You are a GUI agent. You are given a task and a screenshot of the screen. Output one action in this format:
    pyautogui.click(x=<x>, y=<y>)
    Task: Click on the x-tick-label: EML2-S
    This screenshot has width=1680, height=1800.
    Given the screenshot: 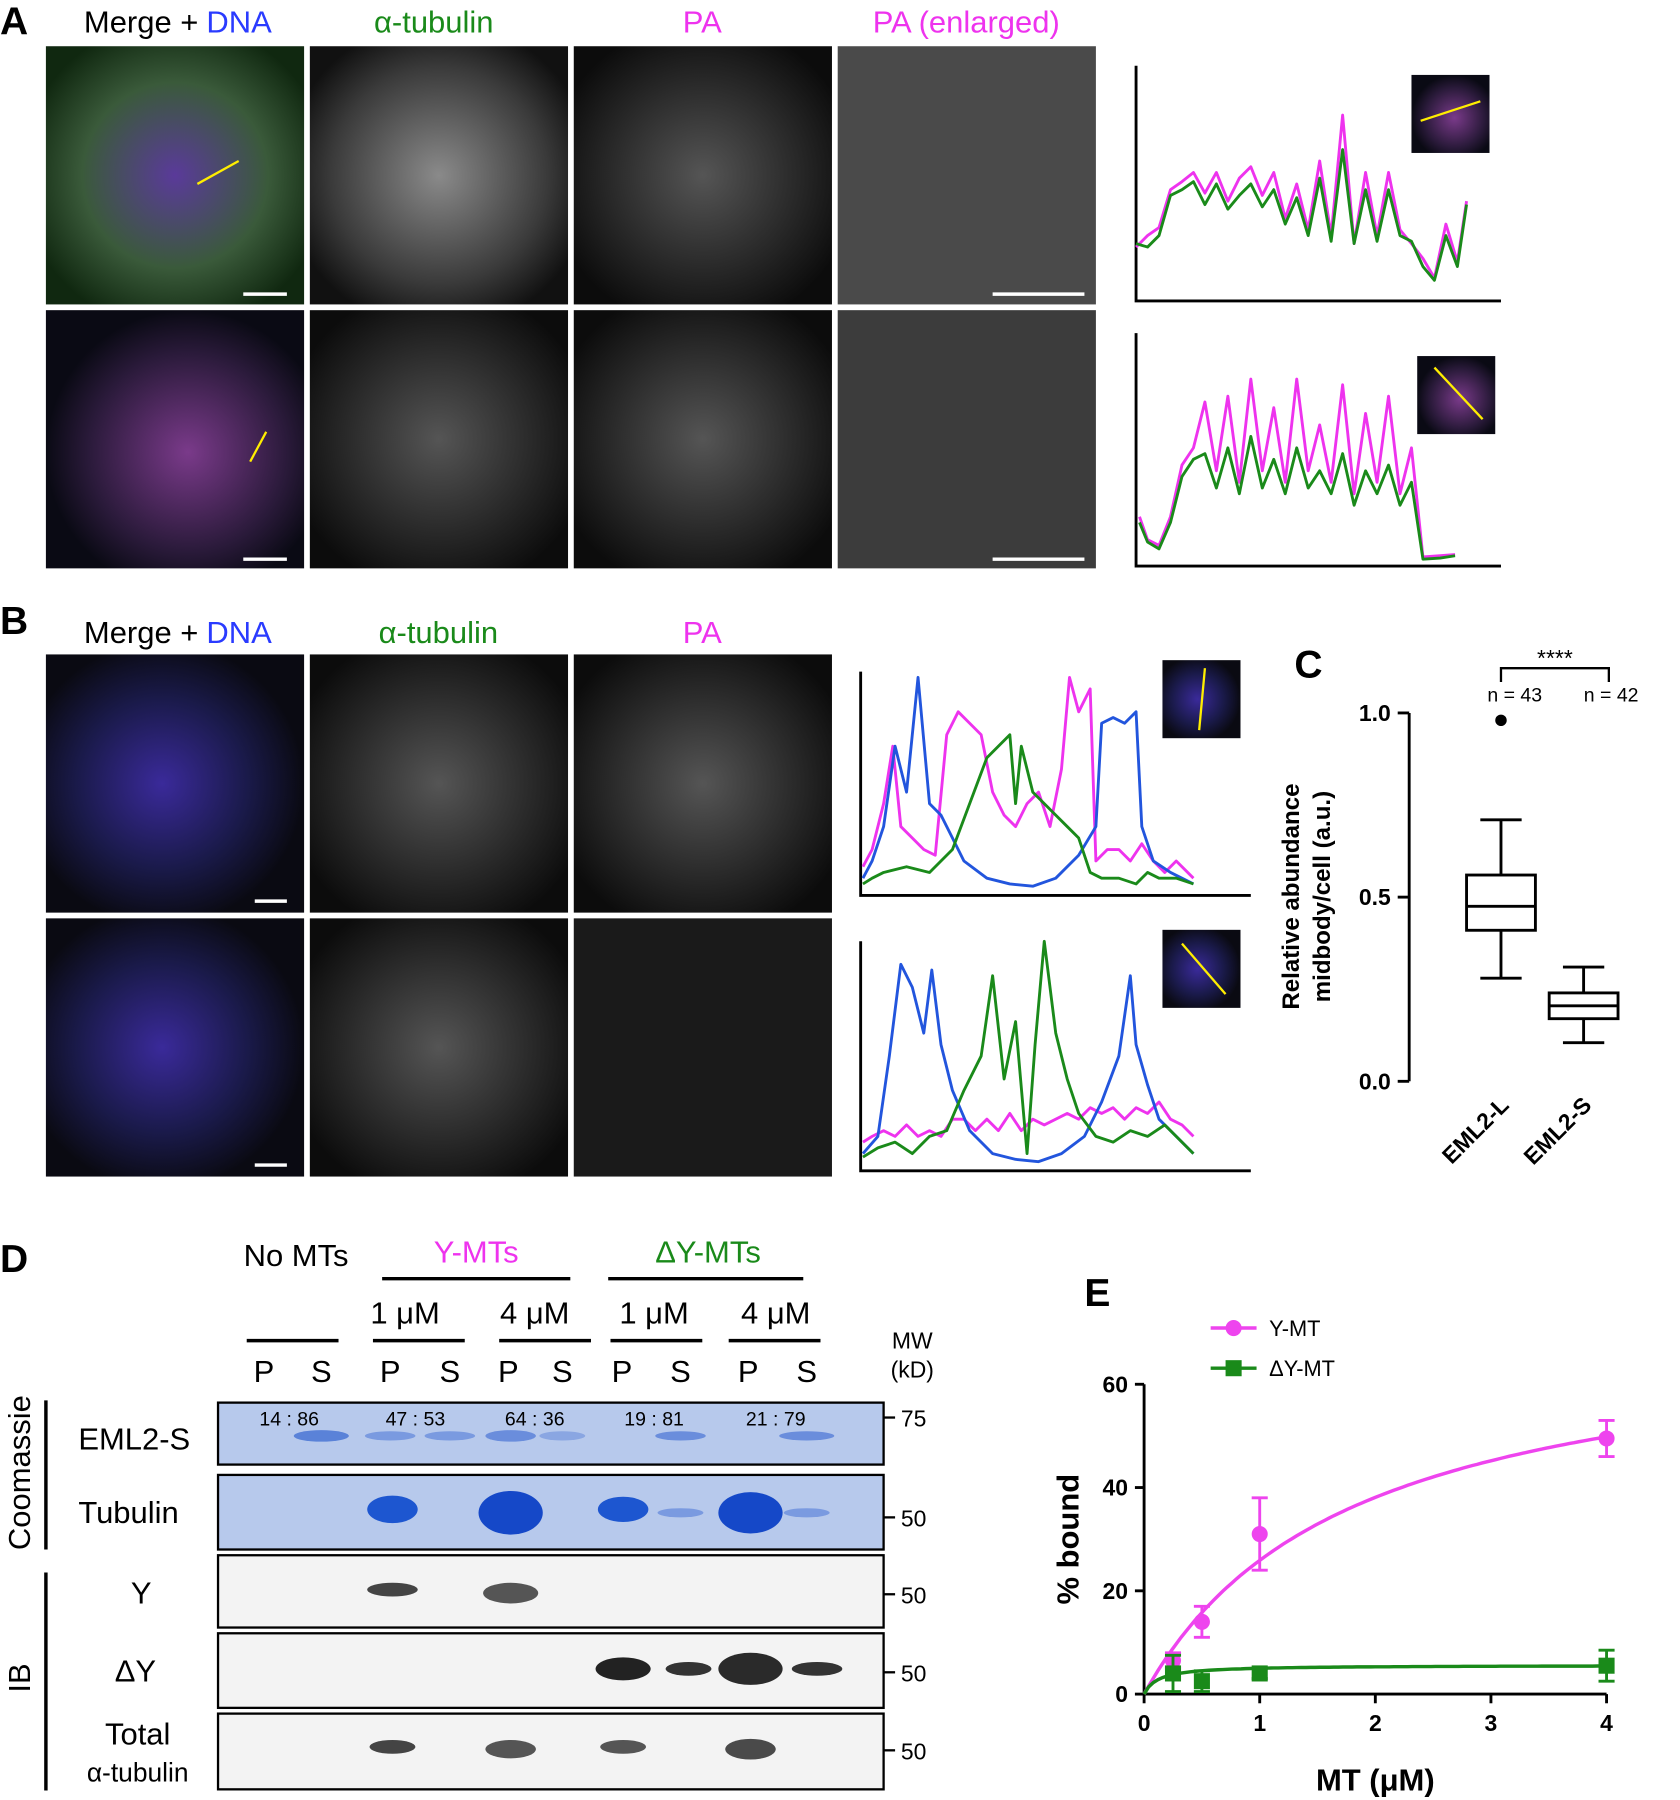 What is the action you would take?
    pyautogui.click(x=1557, y=1131)
    